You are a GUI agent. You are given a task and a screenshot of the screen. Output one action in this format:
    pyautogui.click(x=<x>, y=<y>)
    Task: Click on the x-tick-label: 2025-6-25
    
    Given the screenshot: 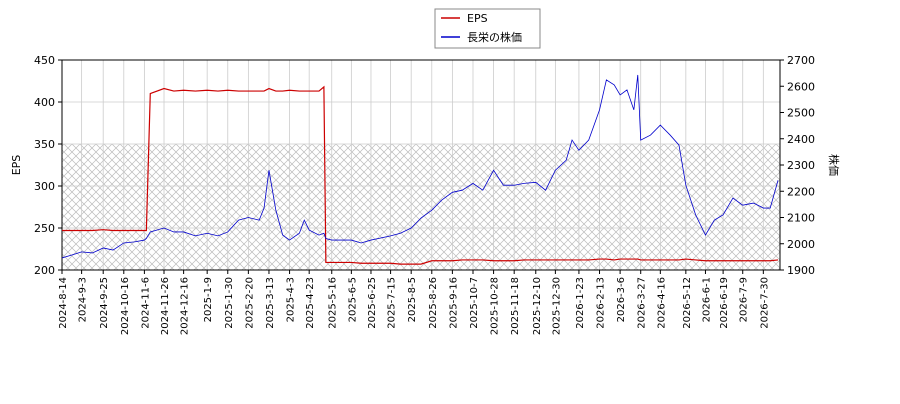 What is the action you would take?
    pyautogui.click(x=372, y=303)
    